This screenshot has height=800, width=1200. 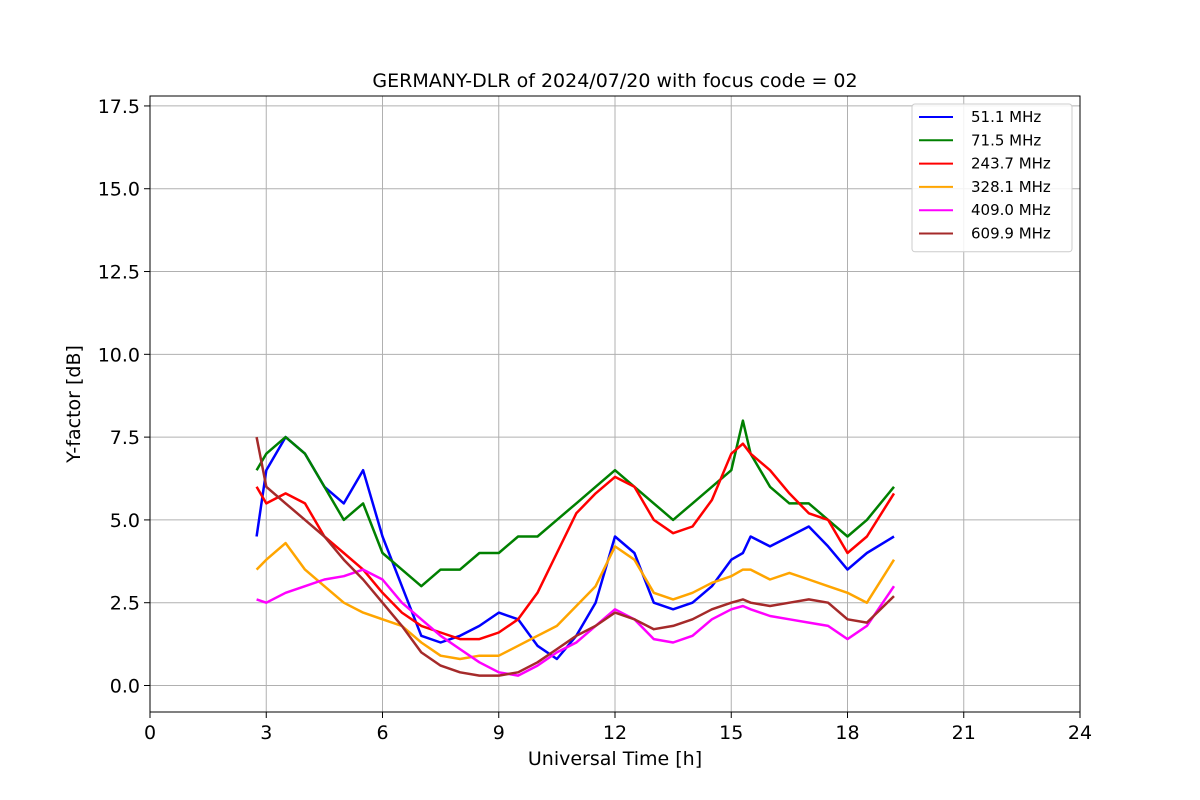 I want to click on x-tick-label: 15, so click(x=731, y=733).